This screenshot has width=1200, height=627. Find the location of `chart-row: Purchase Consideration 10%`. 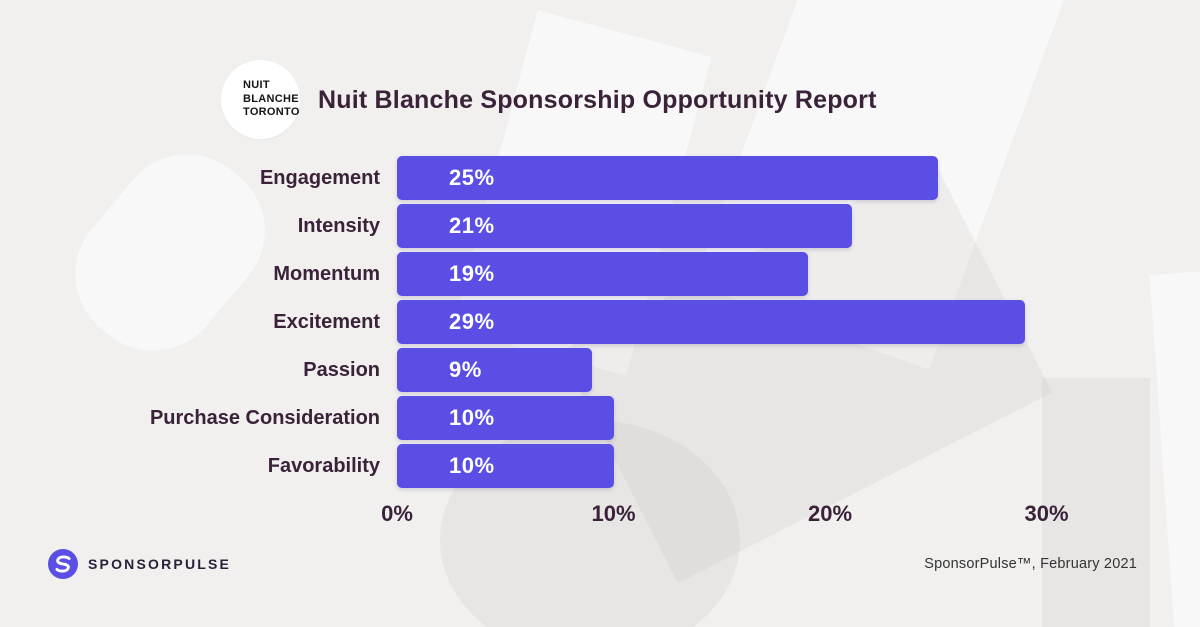

chart-row: Purchase Consideration 10% is located at coordinates (600, 418).